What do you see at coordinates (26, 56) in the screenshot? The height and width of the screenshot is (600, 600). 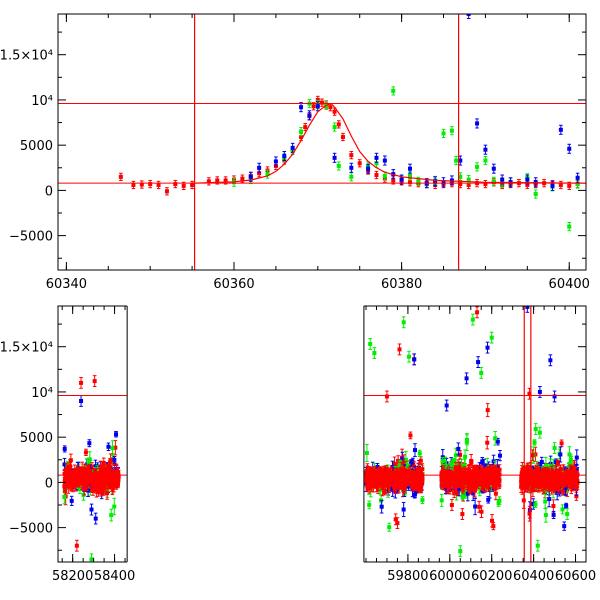 I see `y-tick-label: 1.5×10⁴` at bounding box center [26, 56].